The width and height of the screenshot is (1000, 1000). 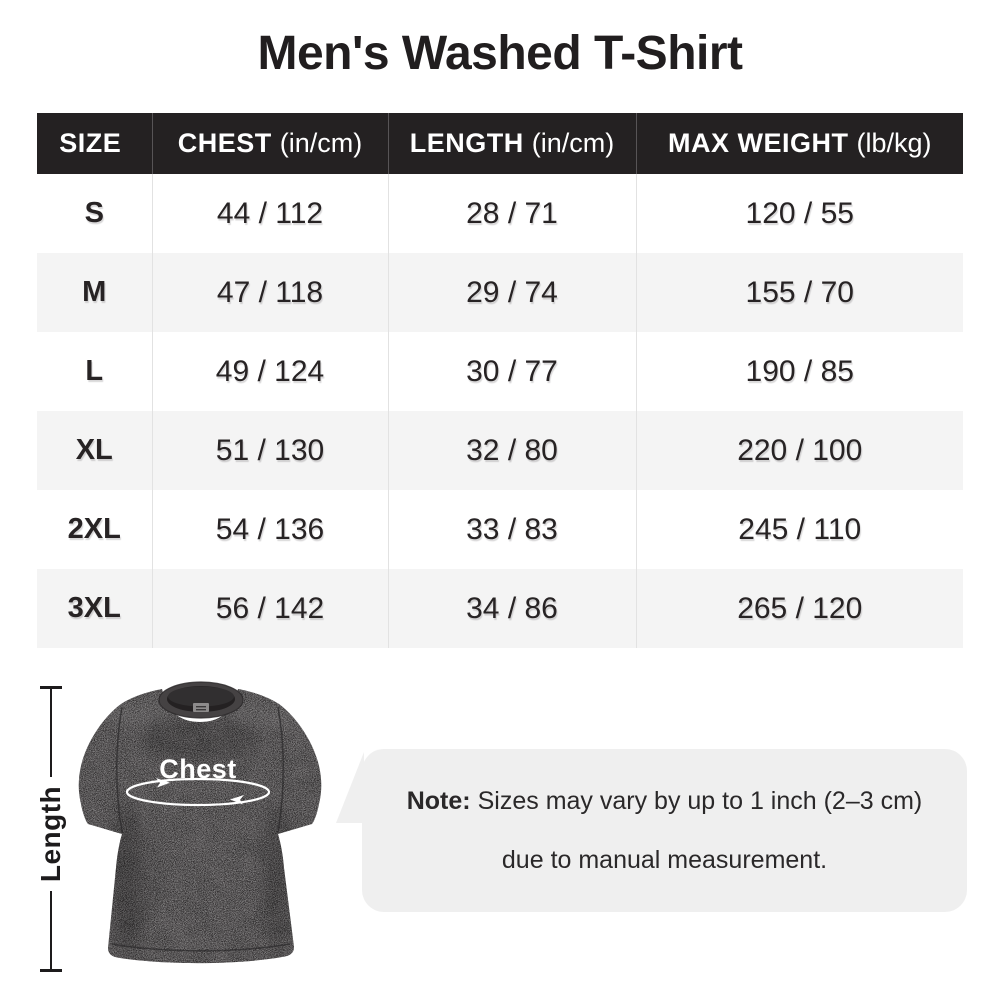 I want to click on measure-line-bottom, so click(x=50, y=930).